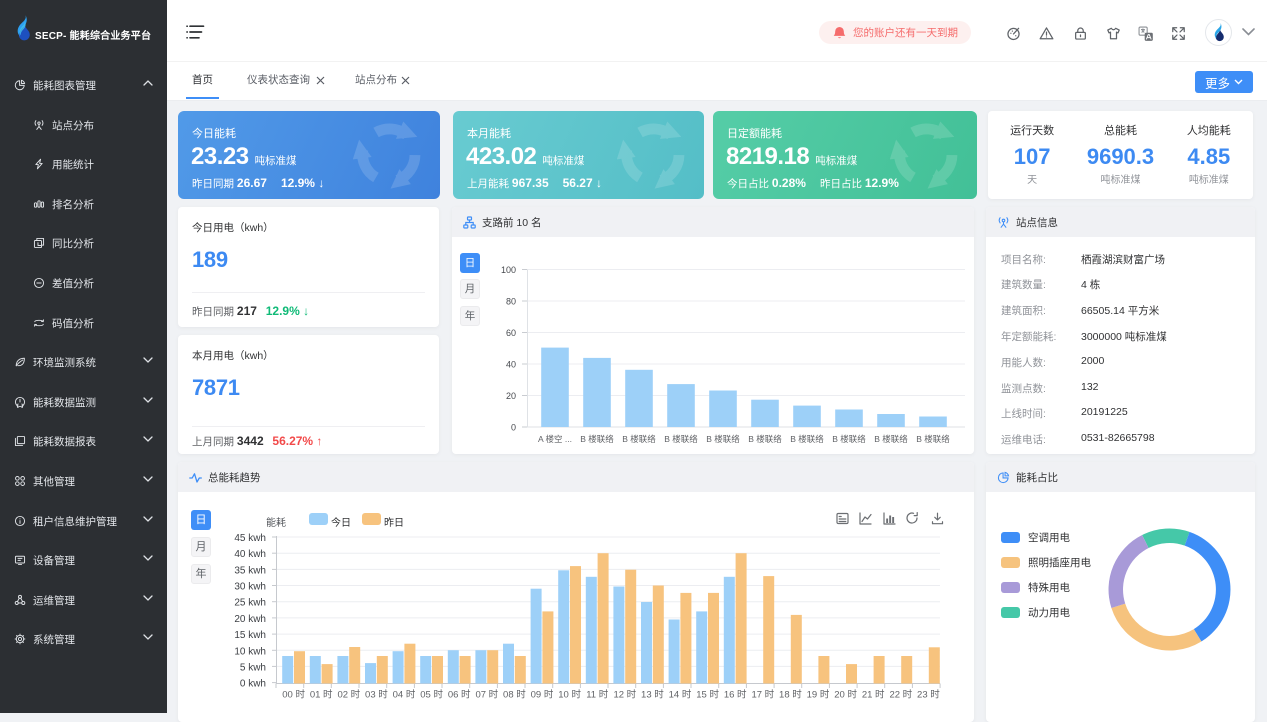  I want to click on svg-text: 09 时, so click(542, 695).